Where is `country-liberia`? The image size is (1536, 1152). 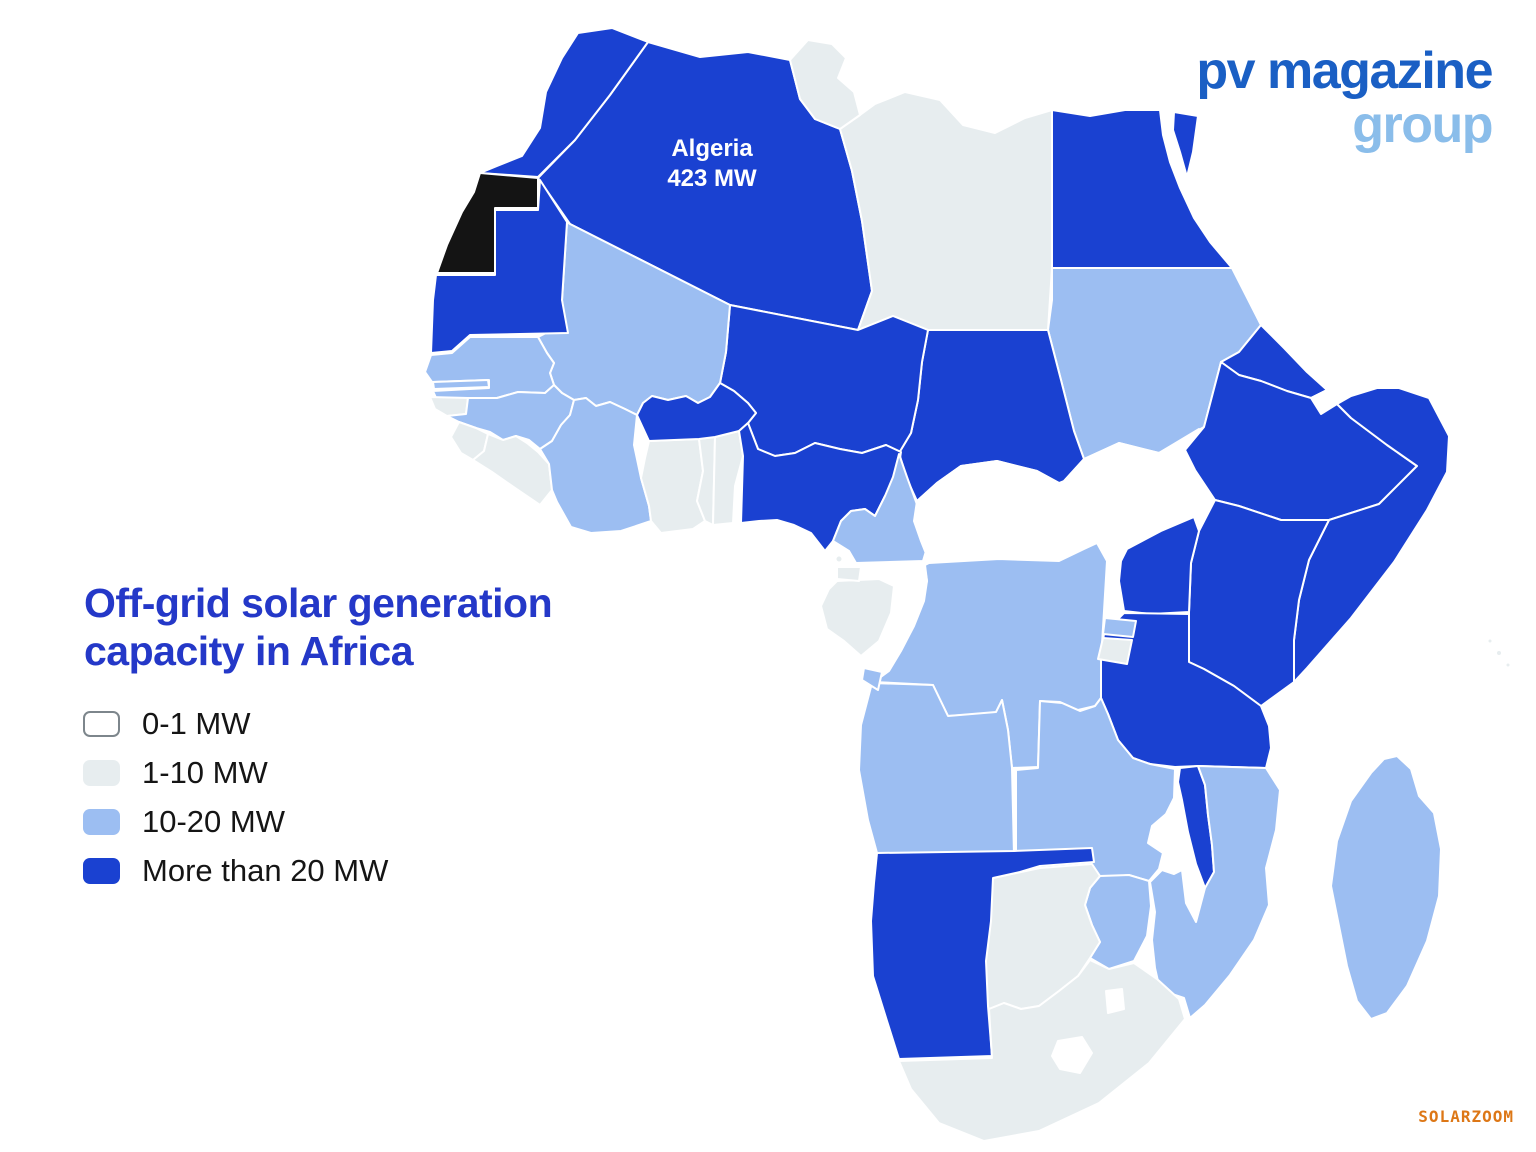 country-liberia is located at coordinates (512, 469).